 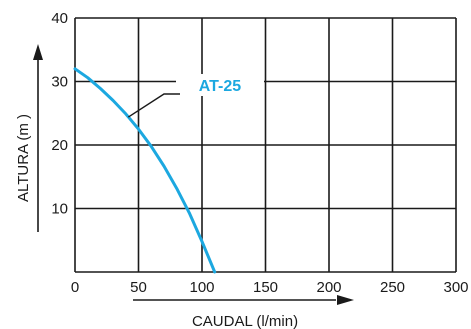 I want to click on y-tick-30: 30, so click(x=59, y=82).